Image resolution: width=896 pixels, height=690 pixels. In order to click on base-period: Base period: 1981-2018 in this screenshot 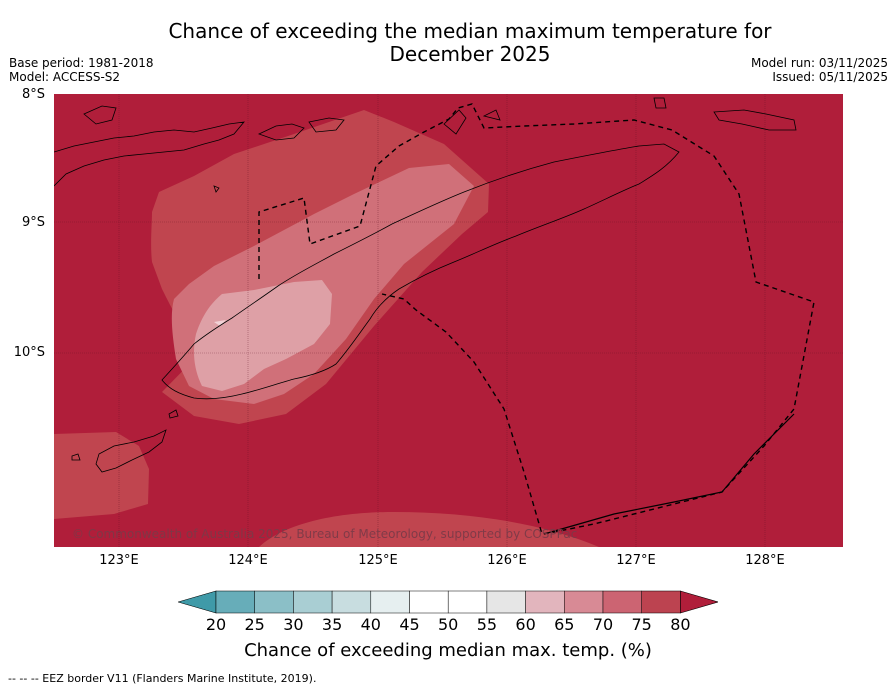, I will do `click(81, 63)`.